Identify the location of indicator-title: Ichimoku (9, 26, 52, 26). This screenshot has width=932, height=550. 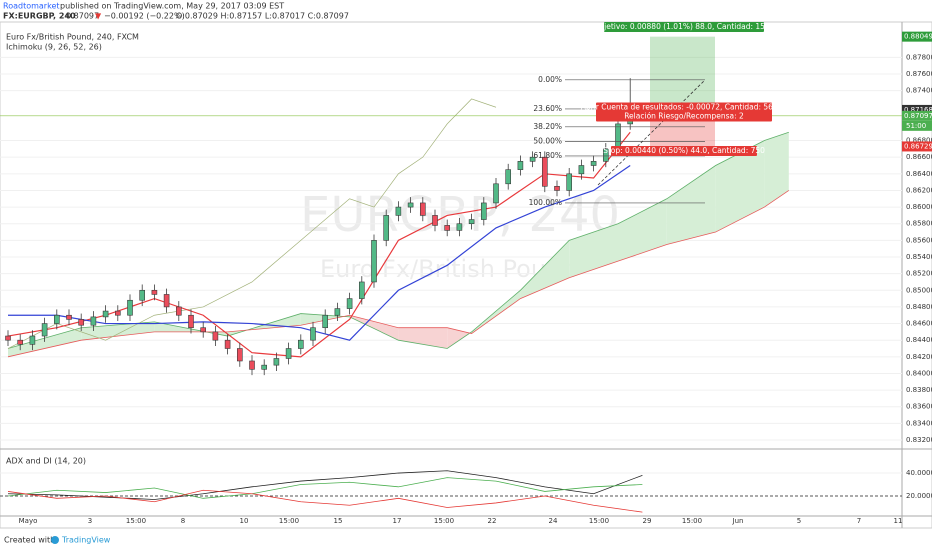
(54, 47).